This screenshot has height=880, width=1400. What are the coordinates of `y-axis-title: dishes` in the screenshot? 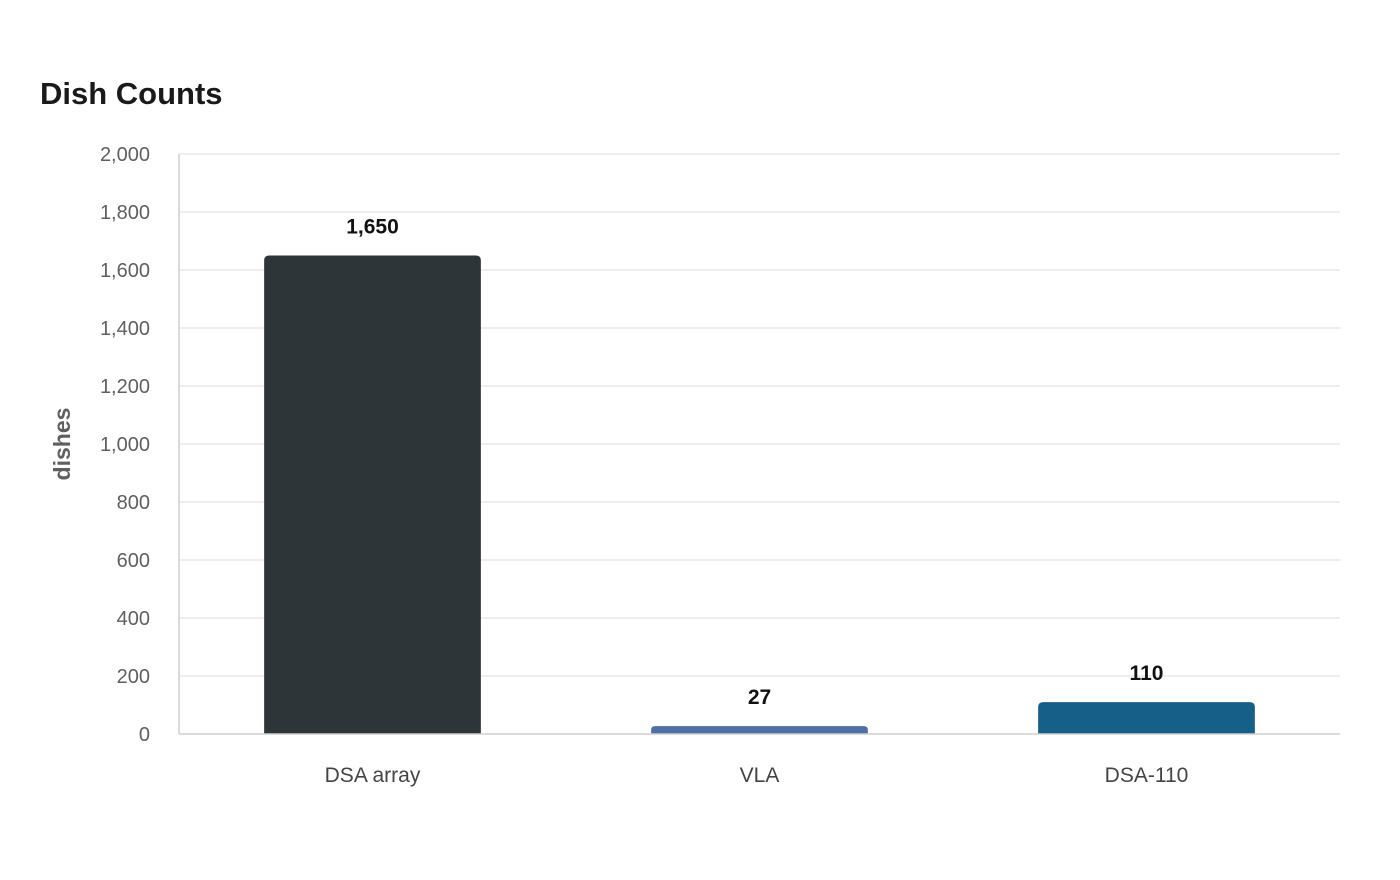 It's located at (62, 444).